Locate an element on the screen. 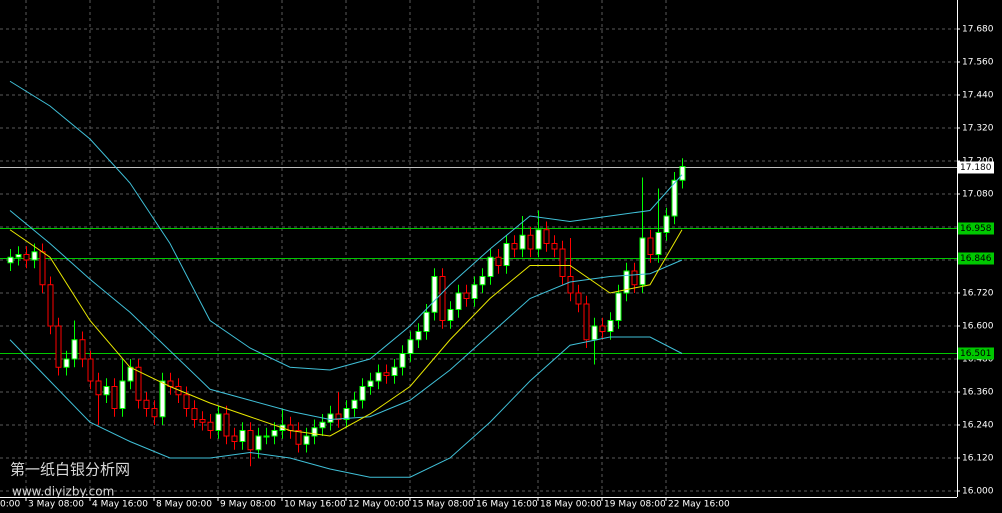 The height and width of the screenshot is (513, 1002). x-tick-label: 16 May 16:00 is located at coordinates (507, 505).